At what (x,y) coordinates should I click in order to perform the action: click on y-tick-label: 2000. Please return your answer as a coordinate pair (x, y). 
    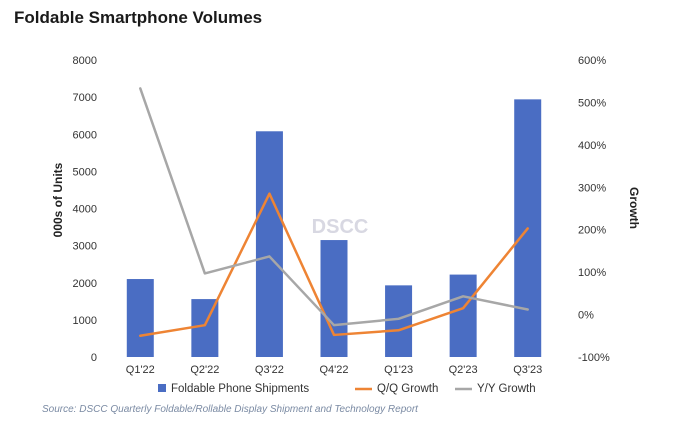
    Looking at the image, I should click on (85, 284).